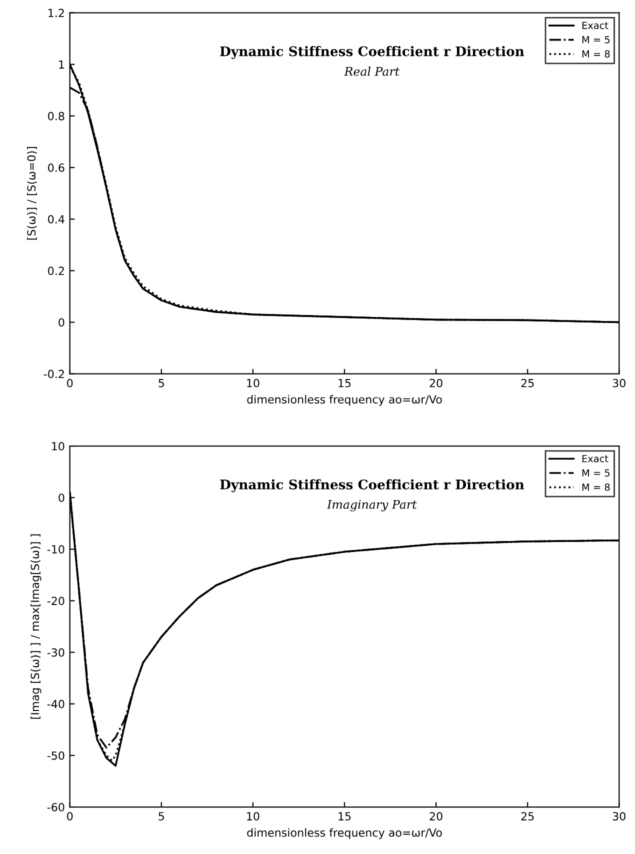  Describe the element at coordinates (36, 626) in the screenshot. I see `y-axis-title: [Imag [S(ω)] ] / max[Imag[S(ω)] ]` at that location.